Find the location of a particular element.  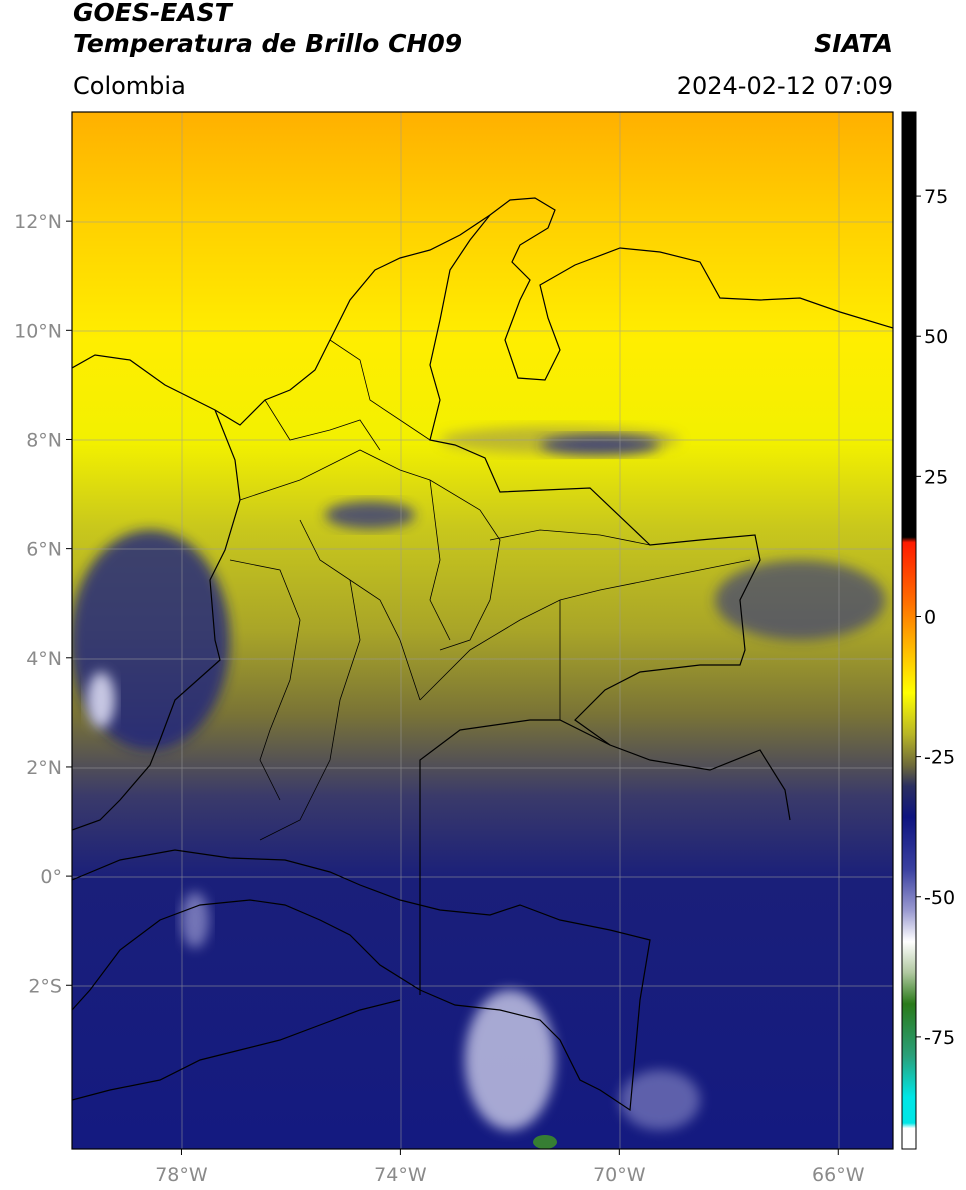

colorbar-tick-label: 25 is located at coordinates (936, 477).